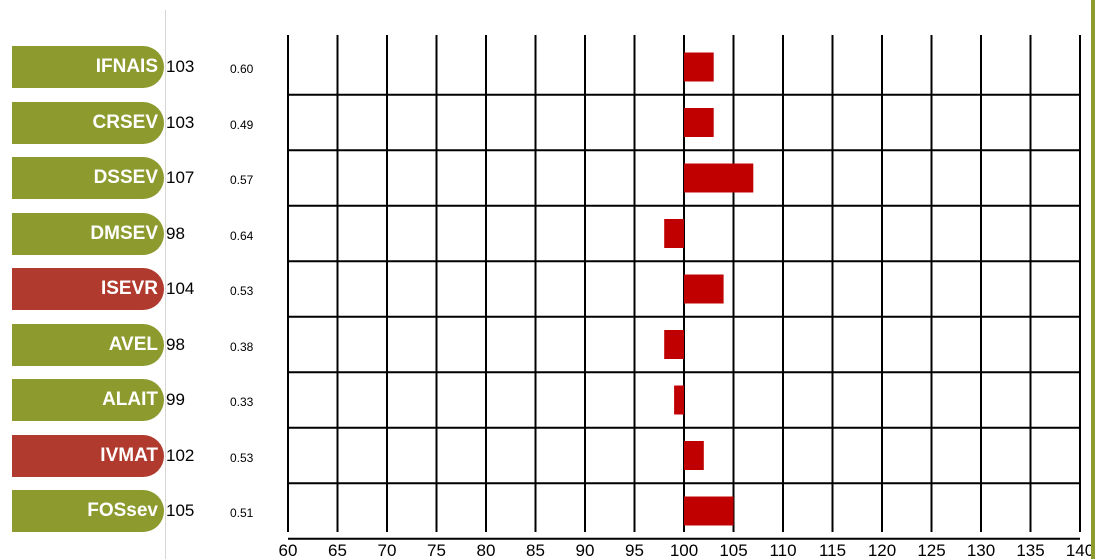  Describe the element at coordinates (88, 178) in the screenshot. I see `trait-label: DSSEV` at that location.